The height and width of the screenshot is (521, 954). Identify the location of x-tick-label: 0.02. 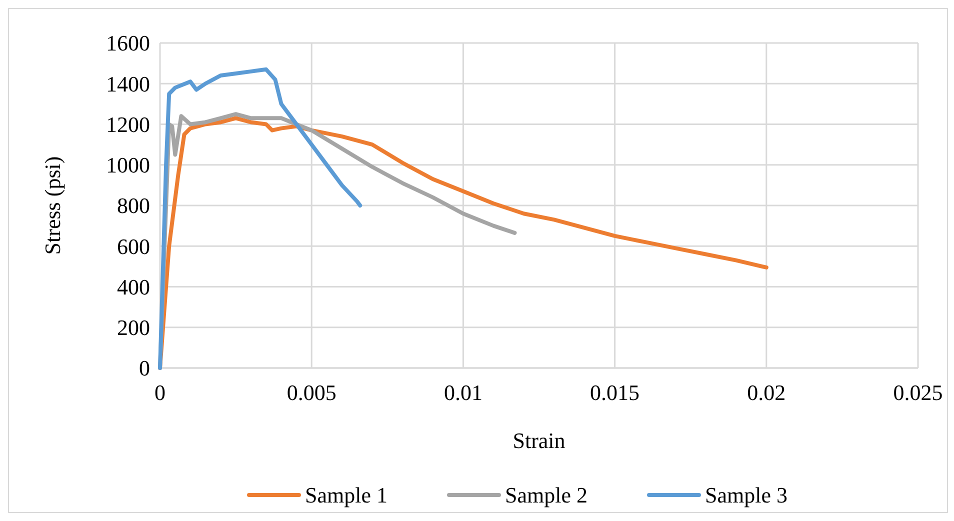
(766, 392).